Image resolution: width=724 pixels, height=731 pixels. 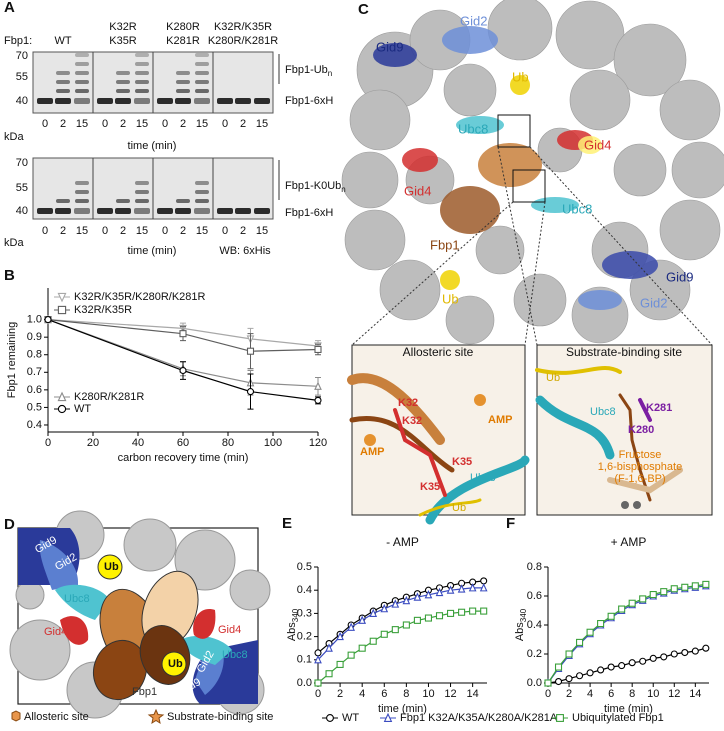 What do you see at coordinates (529, 186) in the screenshot?
I see `zoom-box` at bounding box center [529, 186].